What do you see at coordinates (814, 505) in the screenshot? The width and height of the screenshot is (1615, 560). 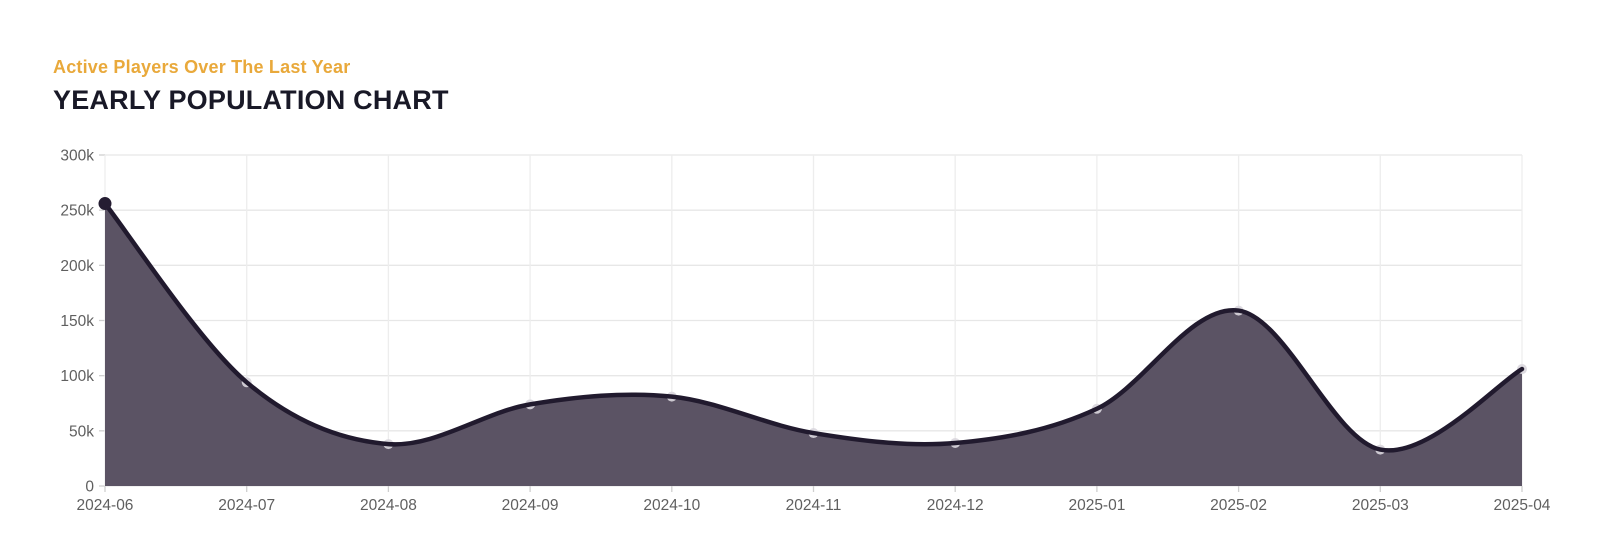 I see `x-axis-label: 2024-11` at bounding box center [814, 505].